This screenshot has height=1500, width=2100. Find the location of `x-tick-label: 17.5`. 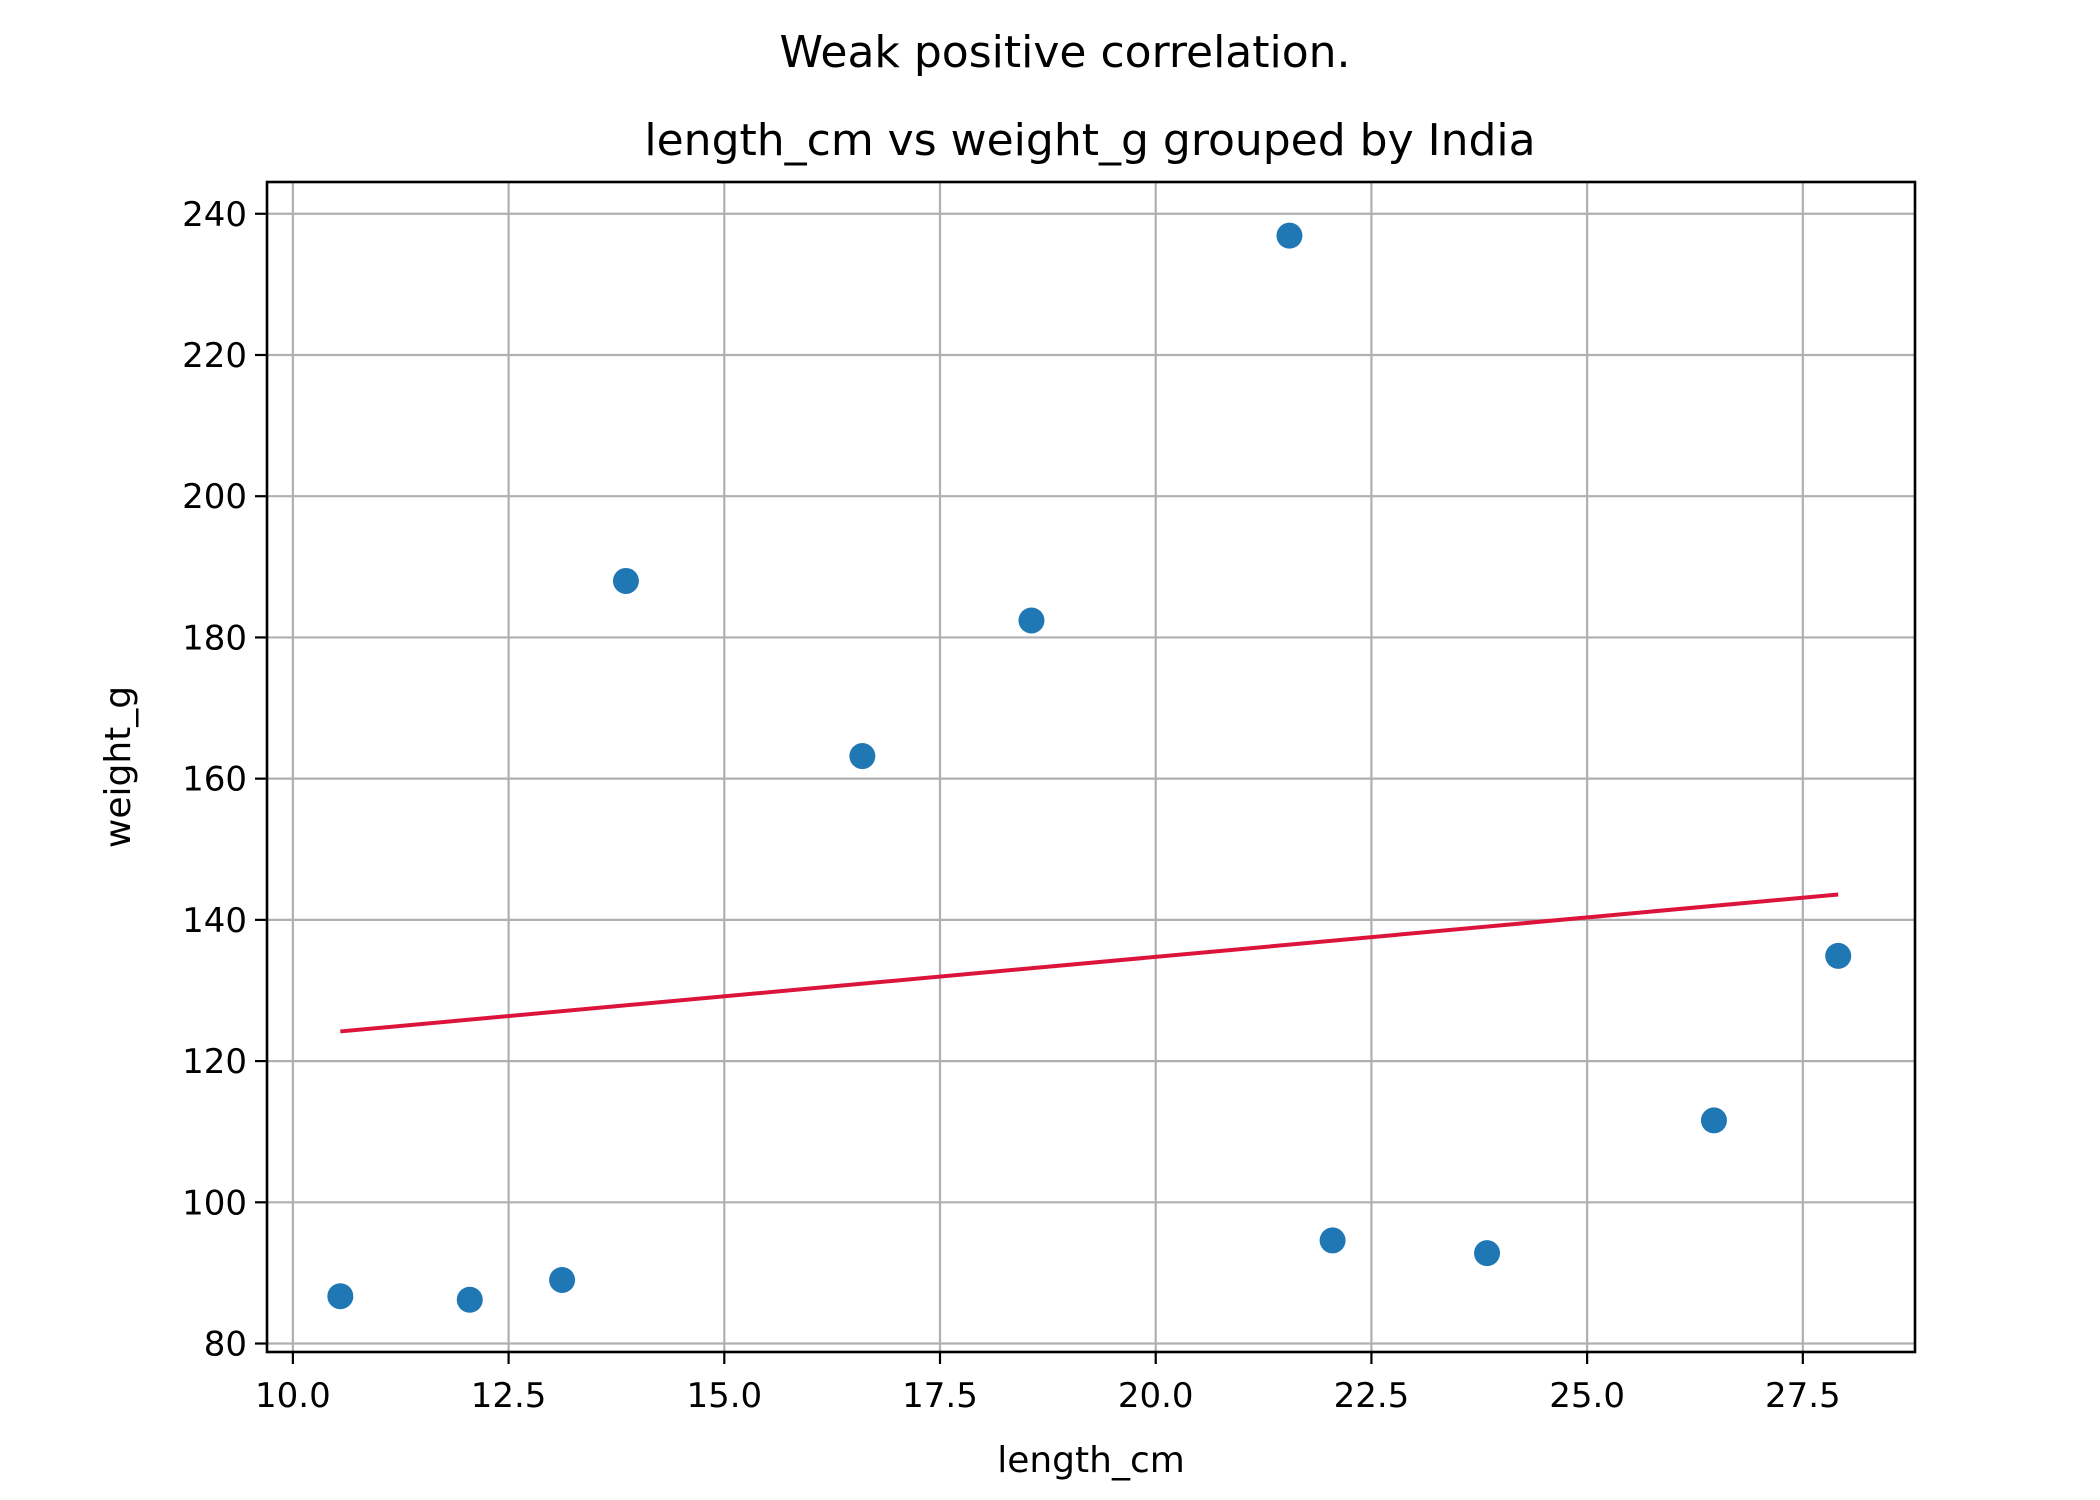

x-tick-label: 17.5 is located at coordinates (940, 1396).